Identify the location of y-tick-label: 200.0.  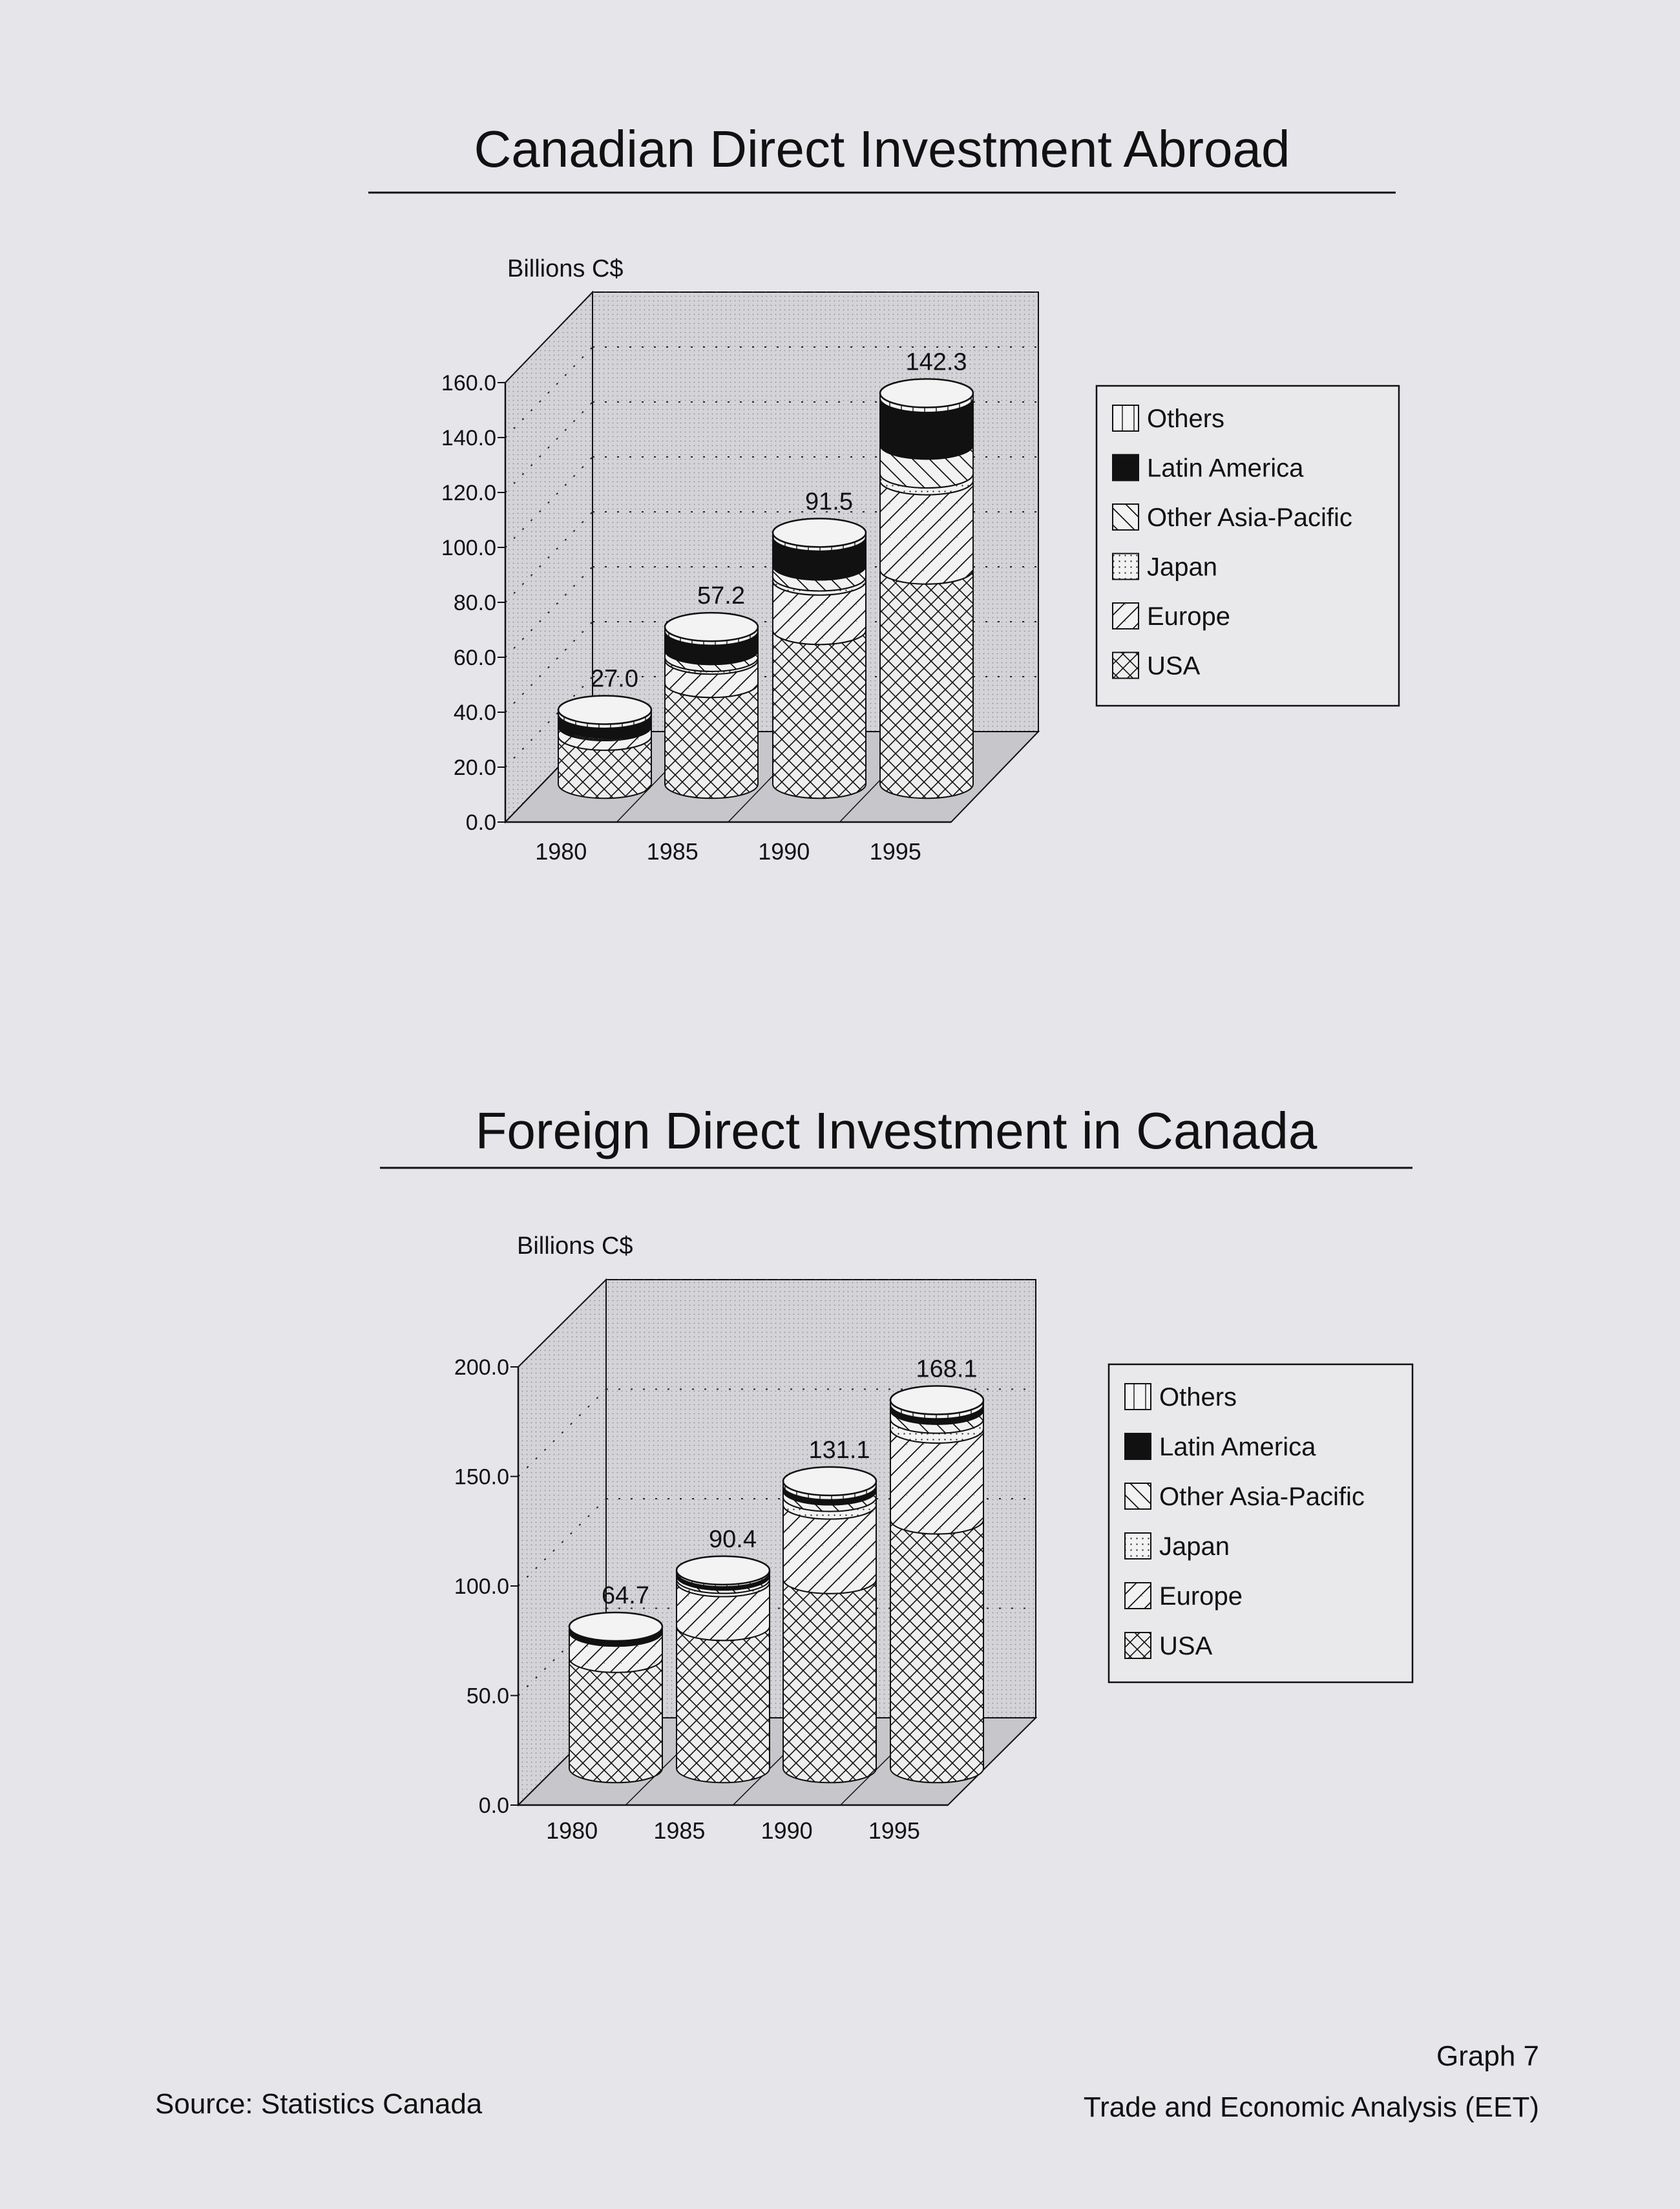
(482, 1367).